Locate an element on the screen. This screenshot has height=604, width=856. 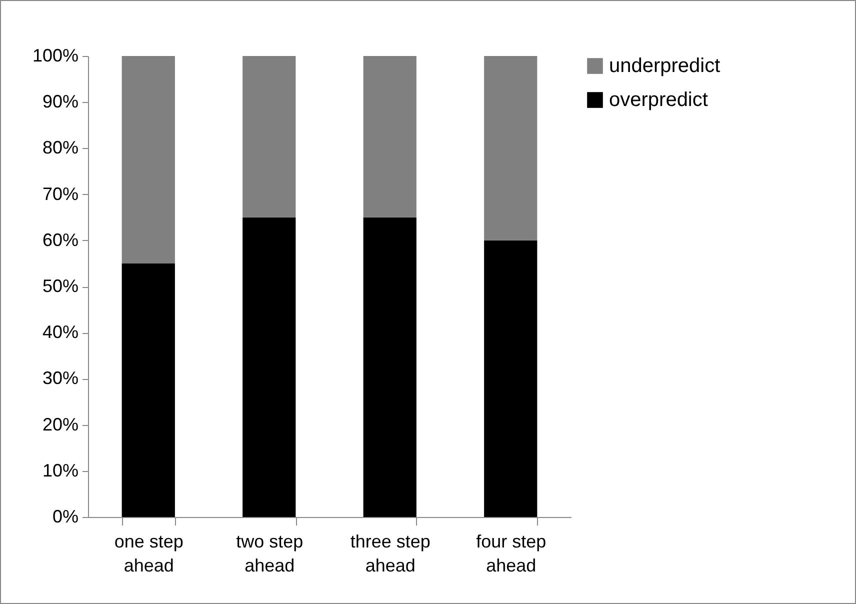
x-tick-label: four step ahead is located at coordinates (511, 554).